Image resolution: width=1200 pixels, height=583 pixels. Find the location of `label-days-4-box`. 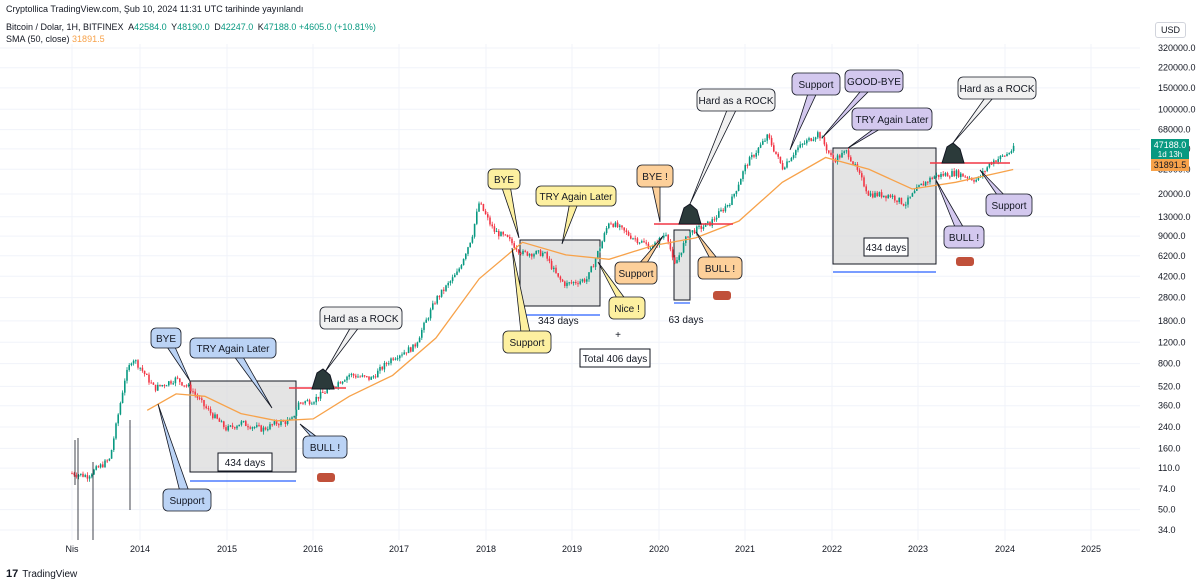

label-days-4-box is located at coordinates (886, 247).